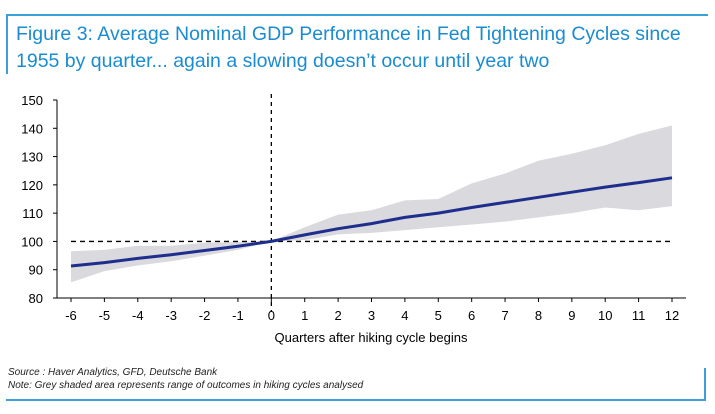 Image resolution: width=715 pixels, height=414 pixels. Describe the element at coordinates (32, 241) in the screenshot. I see `y-tick-label: 100` at that location.